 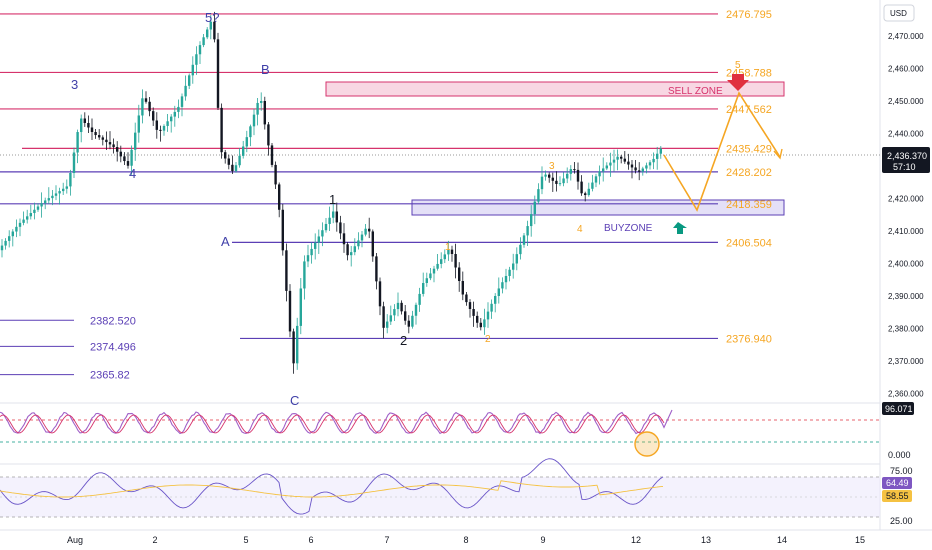 What do you see at coordinates (706, 540) in the screenshot?
I see `time-tick-label: 13` at bounding box center [706, 540].